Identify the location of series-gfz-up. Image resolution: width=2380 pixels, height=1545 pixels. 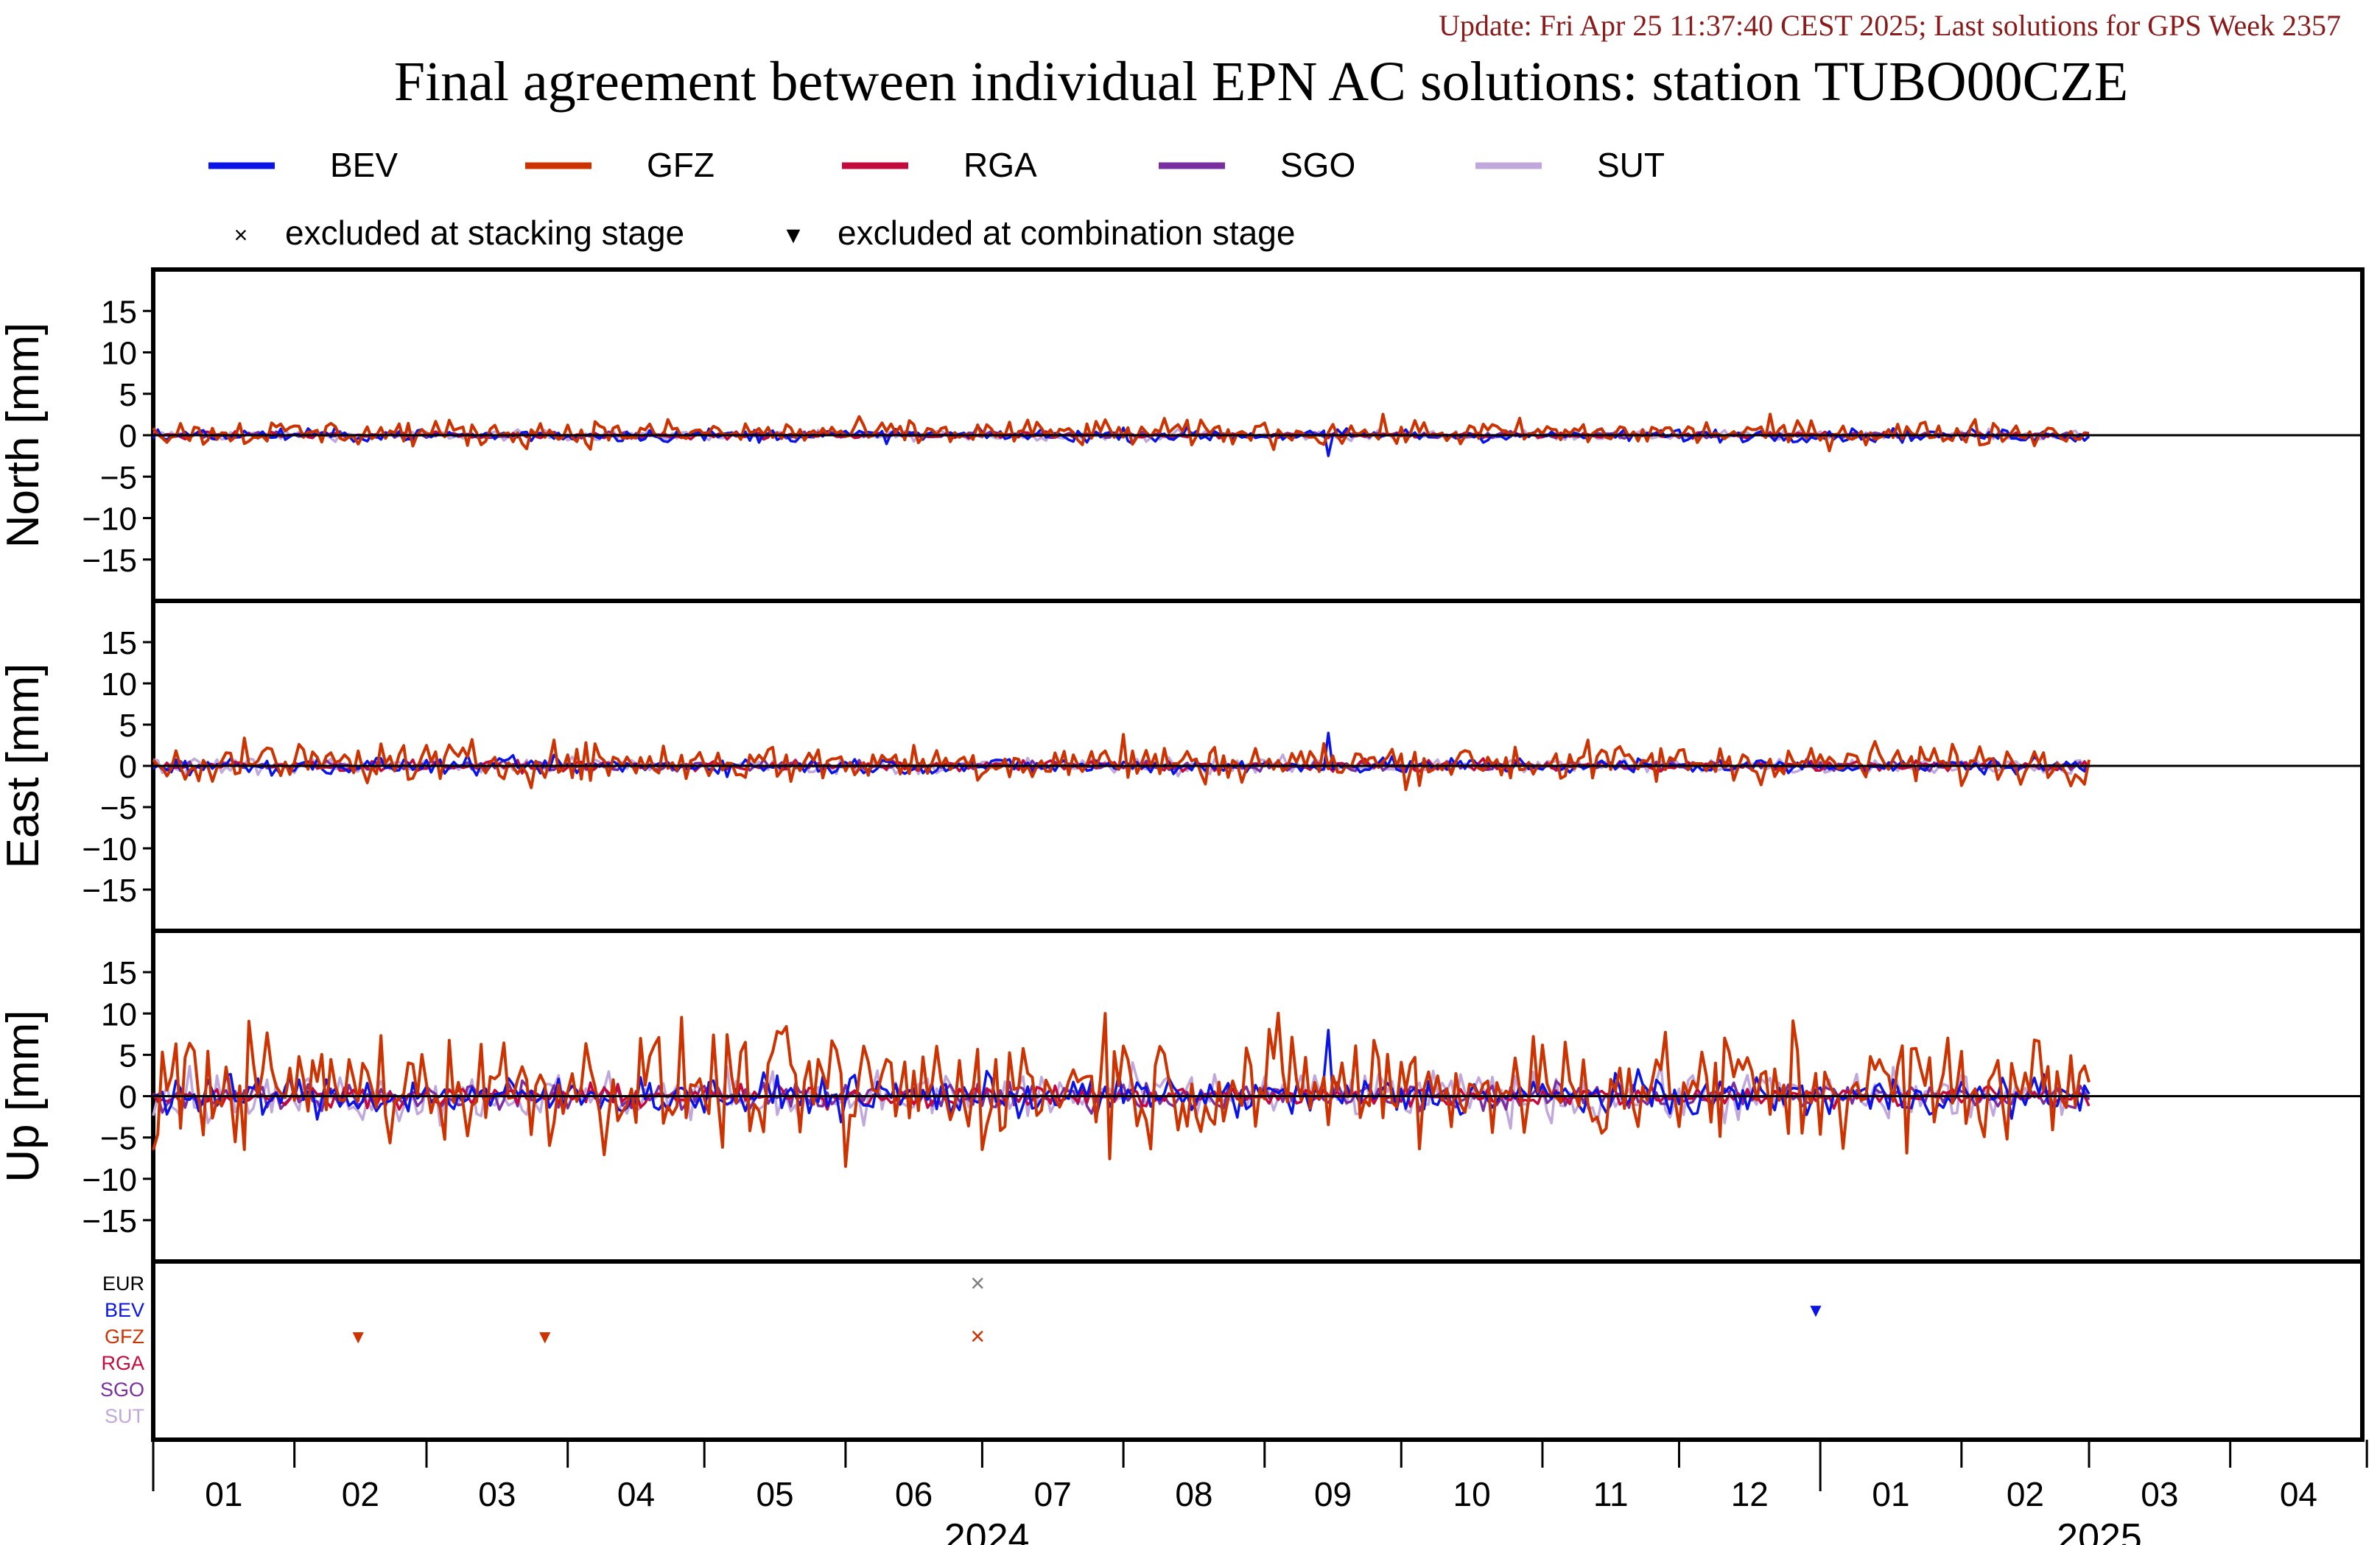
(1121, 1089).